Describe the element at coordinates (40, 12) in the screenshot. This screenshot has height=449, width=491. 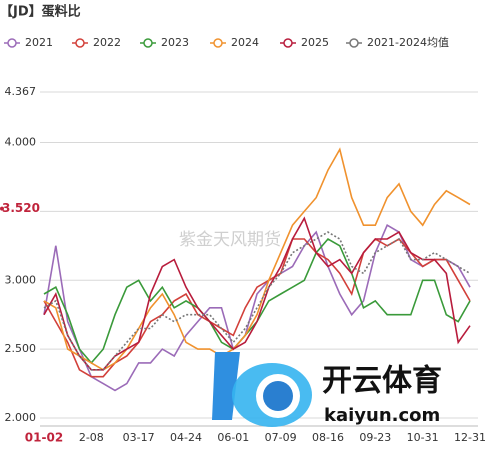
I see `chart-title: 【JD】蛋料比` at that location.